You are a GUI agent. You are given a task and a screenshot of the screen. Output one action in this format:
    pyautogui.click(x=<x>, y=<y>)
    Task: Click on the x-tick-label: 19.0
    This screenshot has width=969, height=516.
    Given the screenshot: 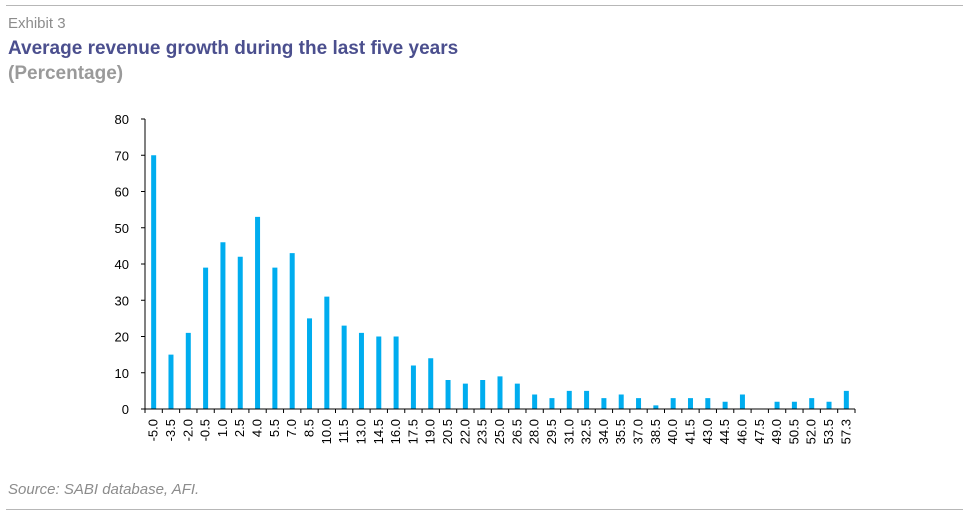 What is the action you would take?
    pyautogui.click(x=430, y=431)
    